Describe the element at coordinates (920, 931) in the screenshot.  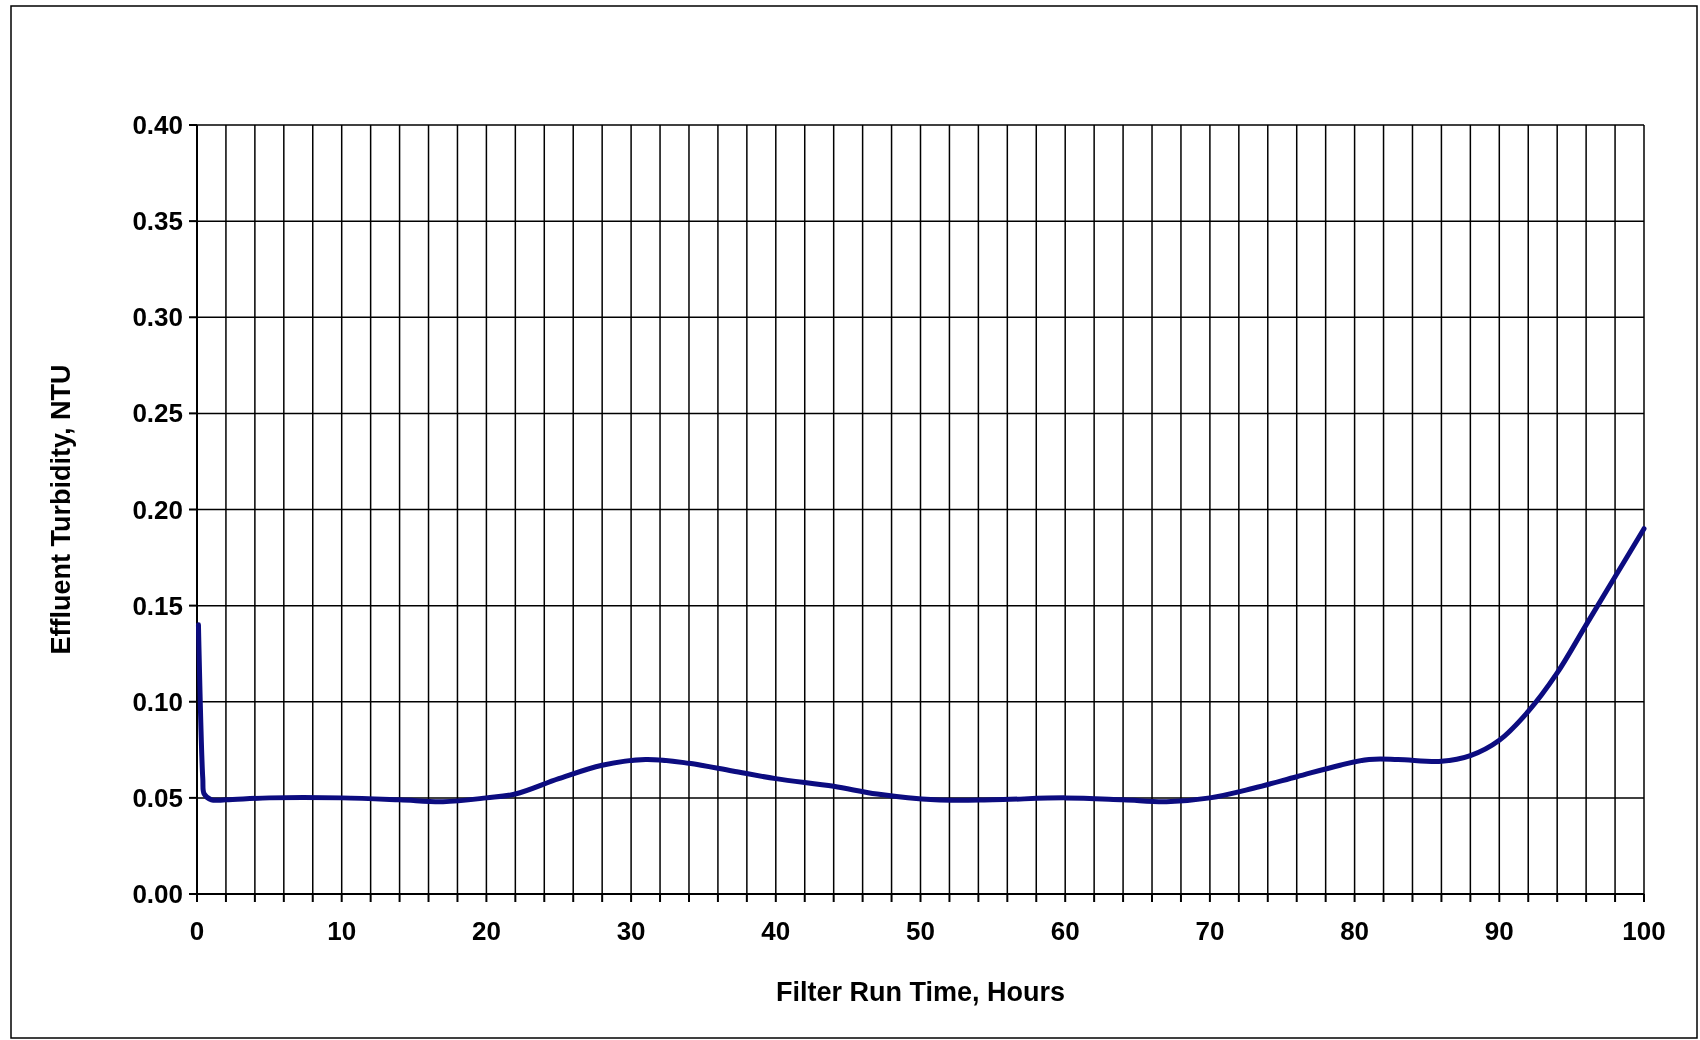
I see `x-tick-label: 50` at that location.